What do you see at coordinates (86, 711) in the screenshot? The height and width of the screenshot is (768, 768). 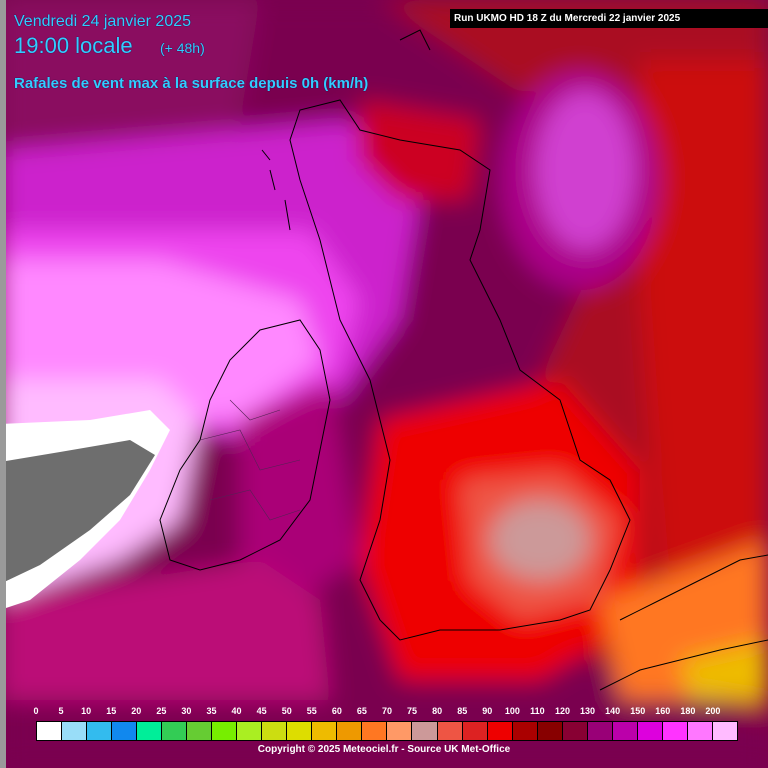 I see `legend-label: 10` at bounding box center [86, 711].